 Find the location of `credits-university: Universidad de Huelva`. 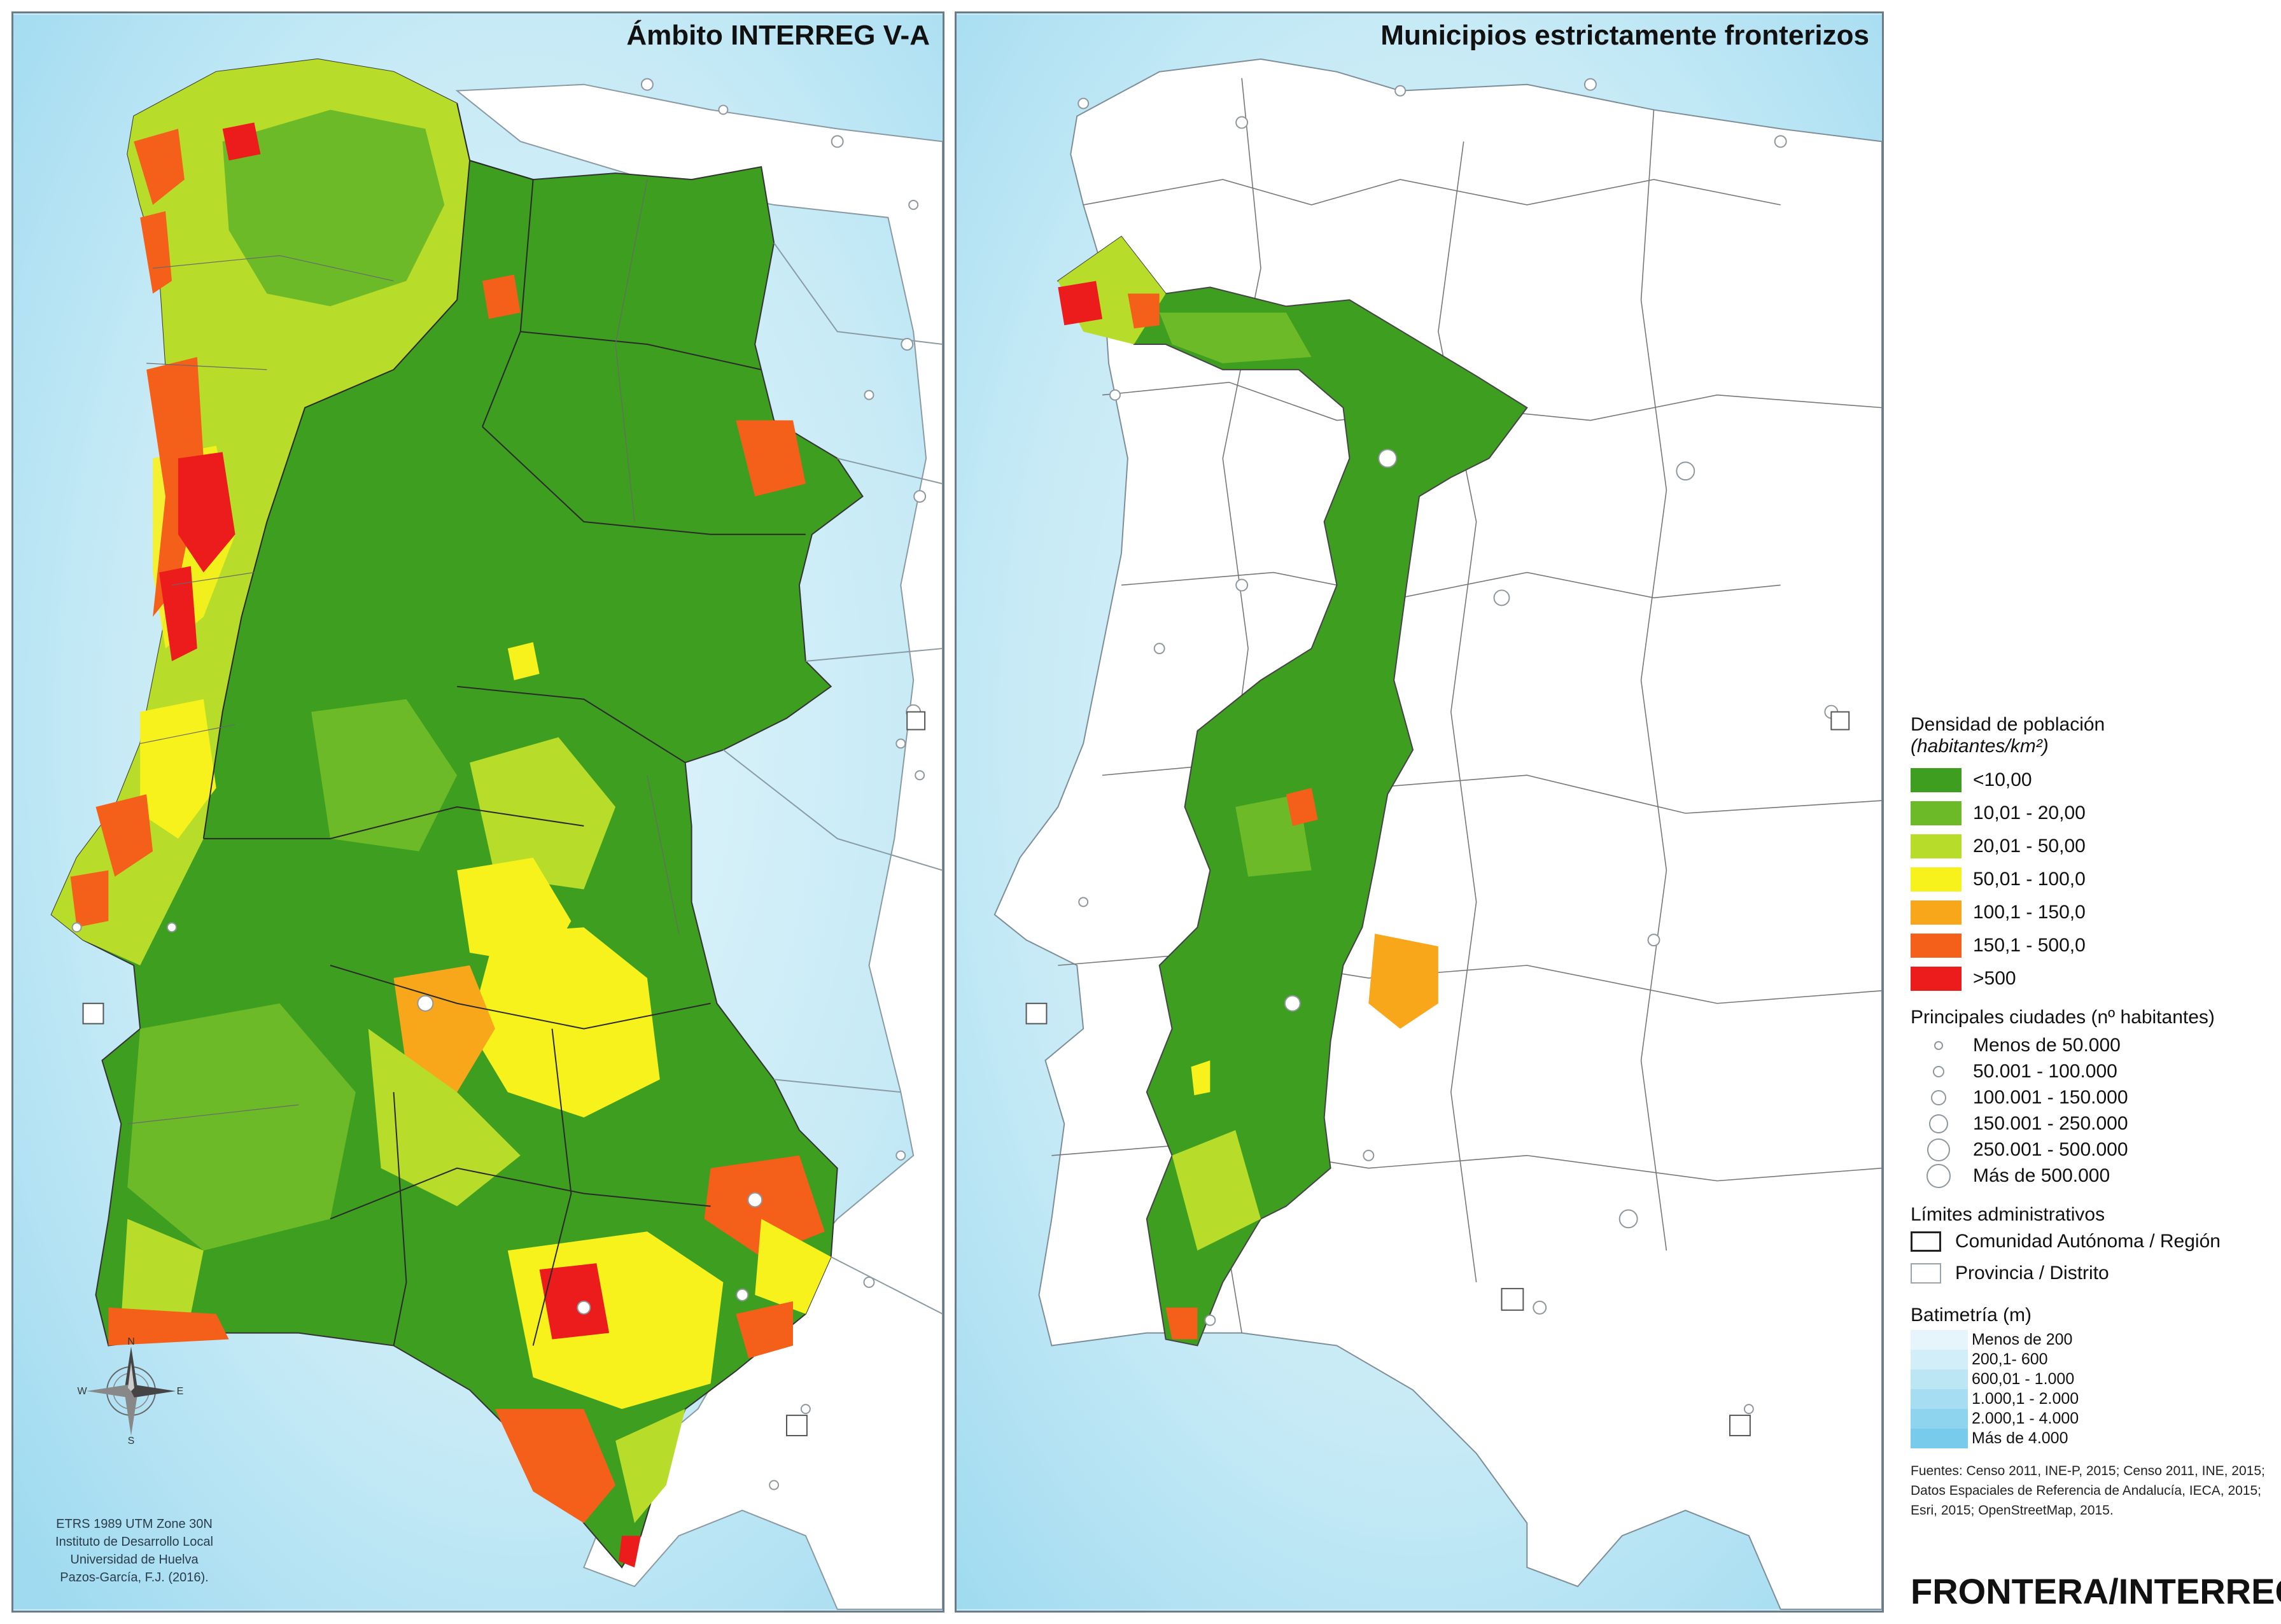

credits-university: Universidad de Huelva is located at coordinates (134, 1560).